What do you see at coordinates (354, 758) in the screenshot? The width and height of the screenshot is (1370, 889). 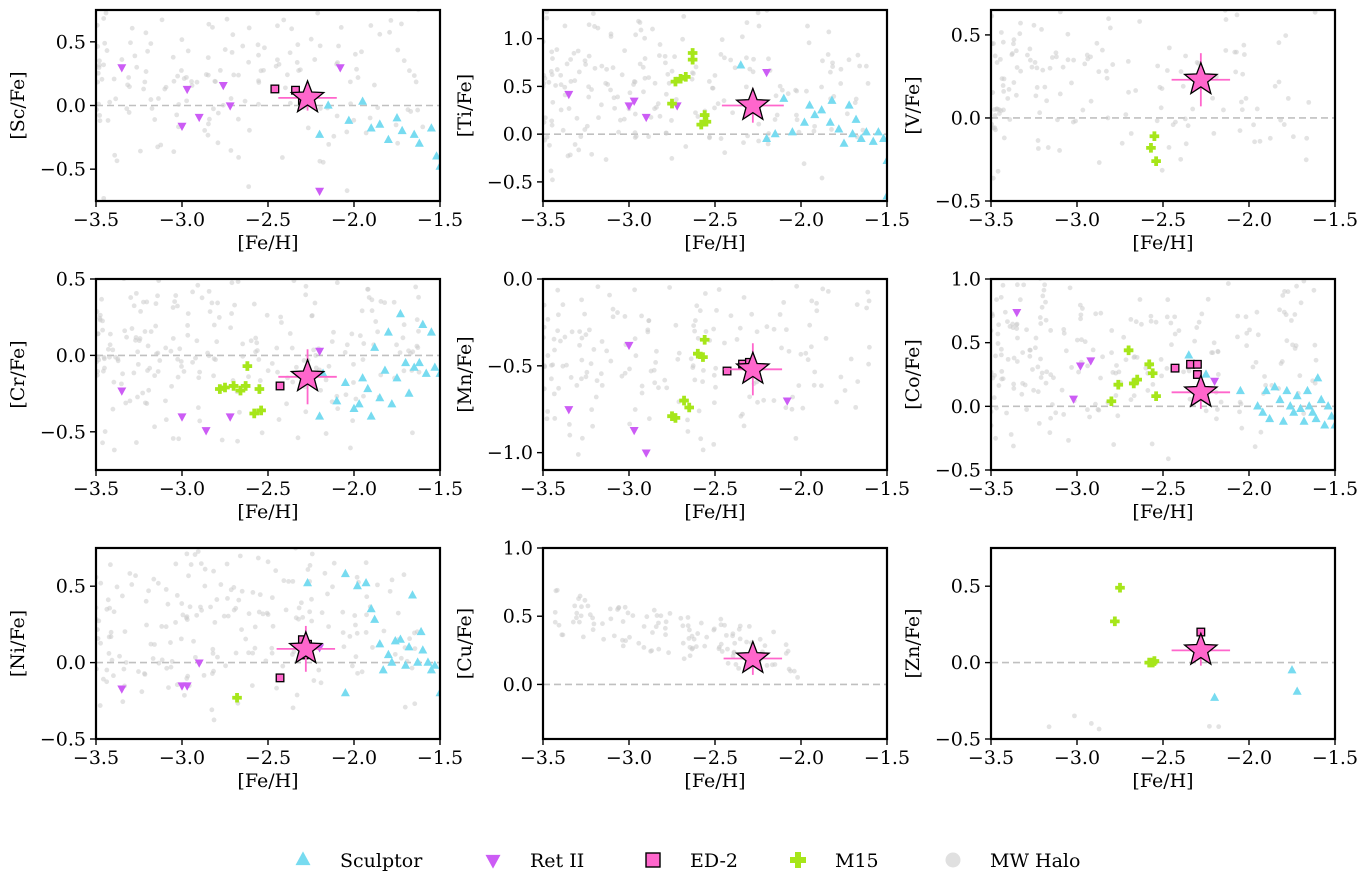 I see `x-tick-label: −2.0` at bounding box center [354, 758].